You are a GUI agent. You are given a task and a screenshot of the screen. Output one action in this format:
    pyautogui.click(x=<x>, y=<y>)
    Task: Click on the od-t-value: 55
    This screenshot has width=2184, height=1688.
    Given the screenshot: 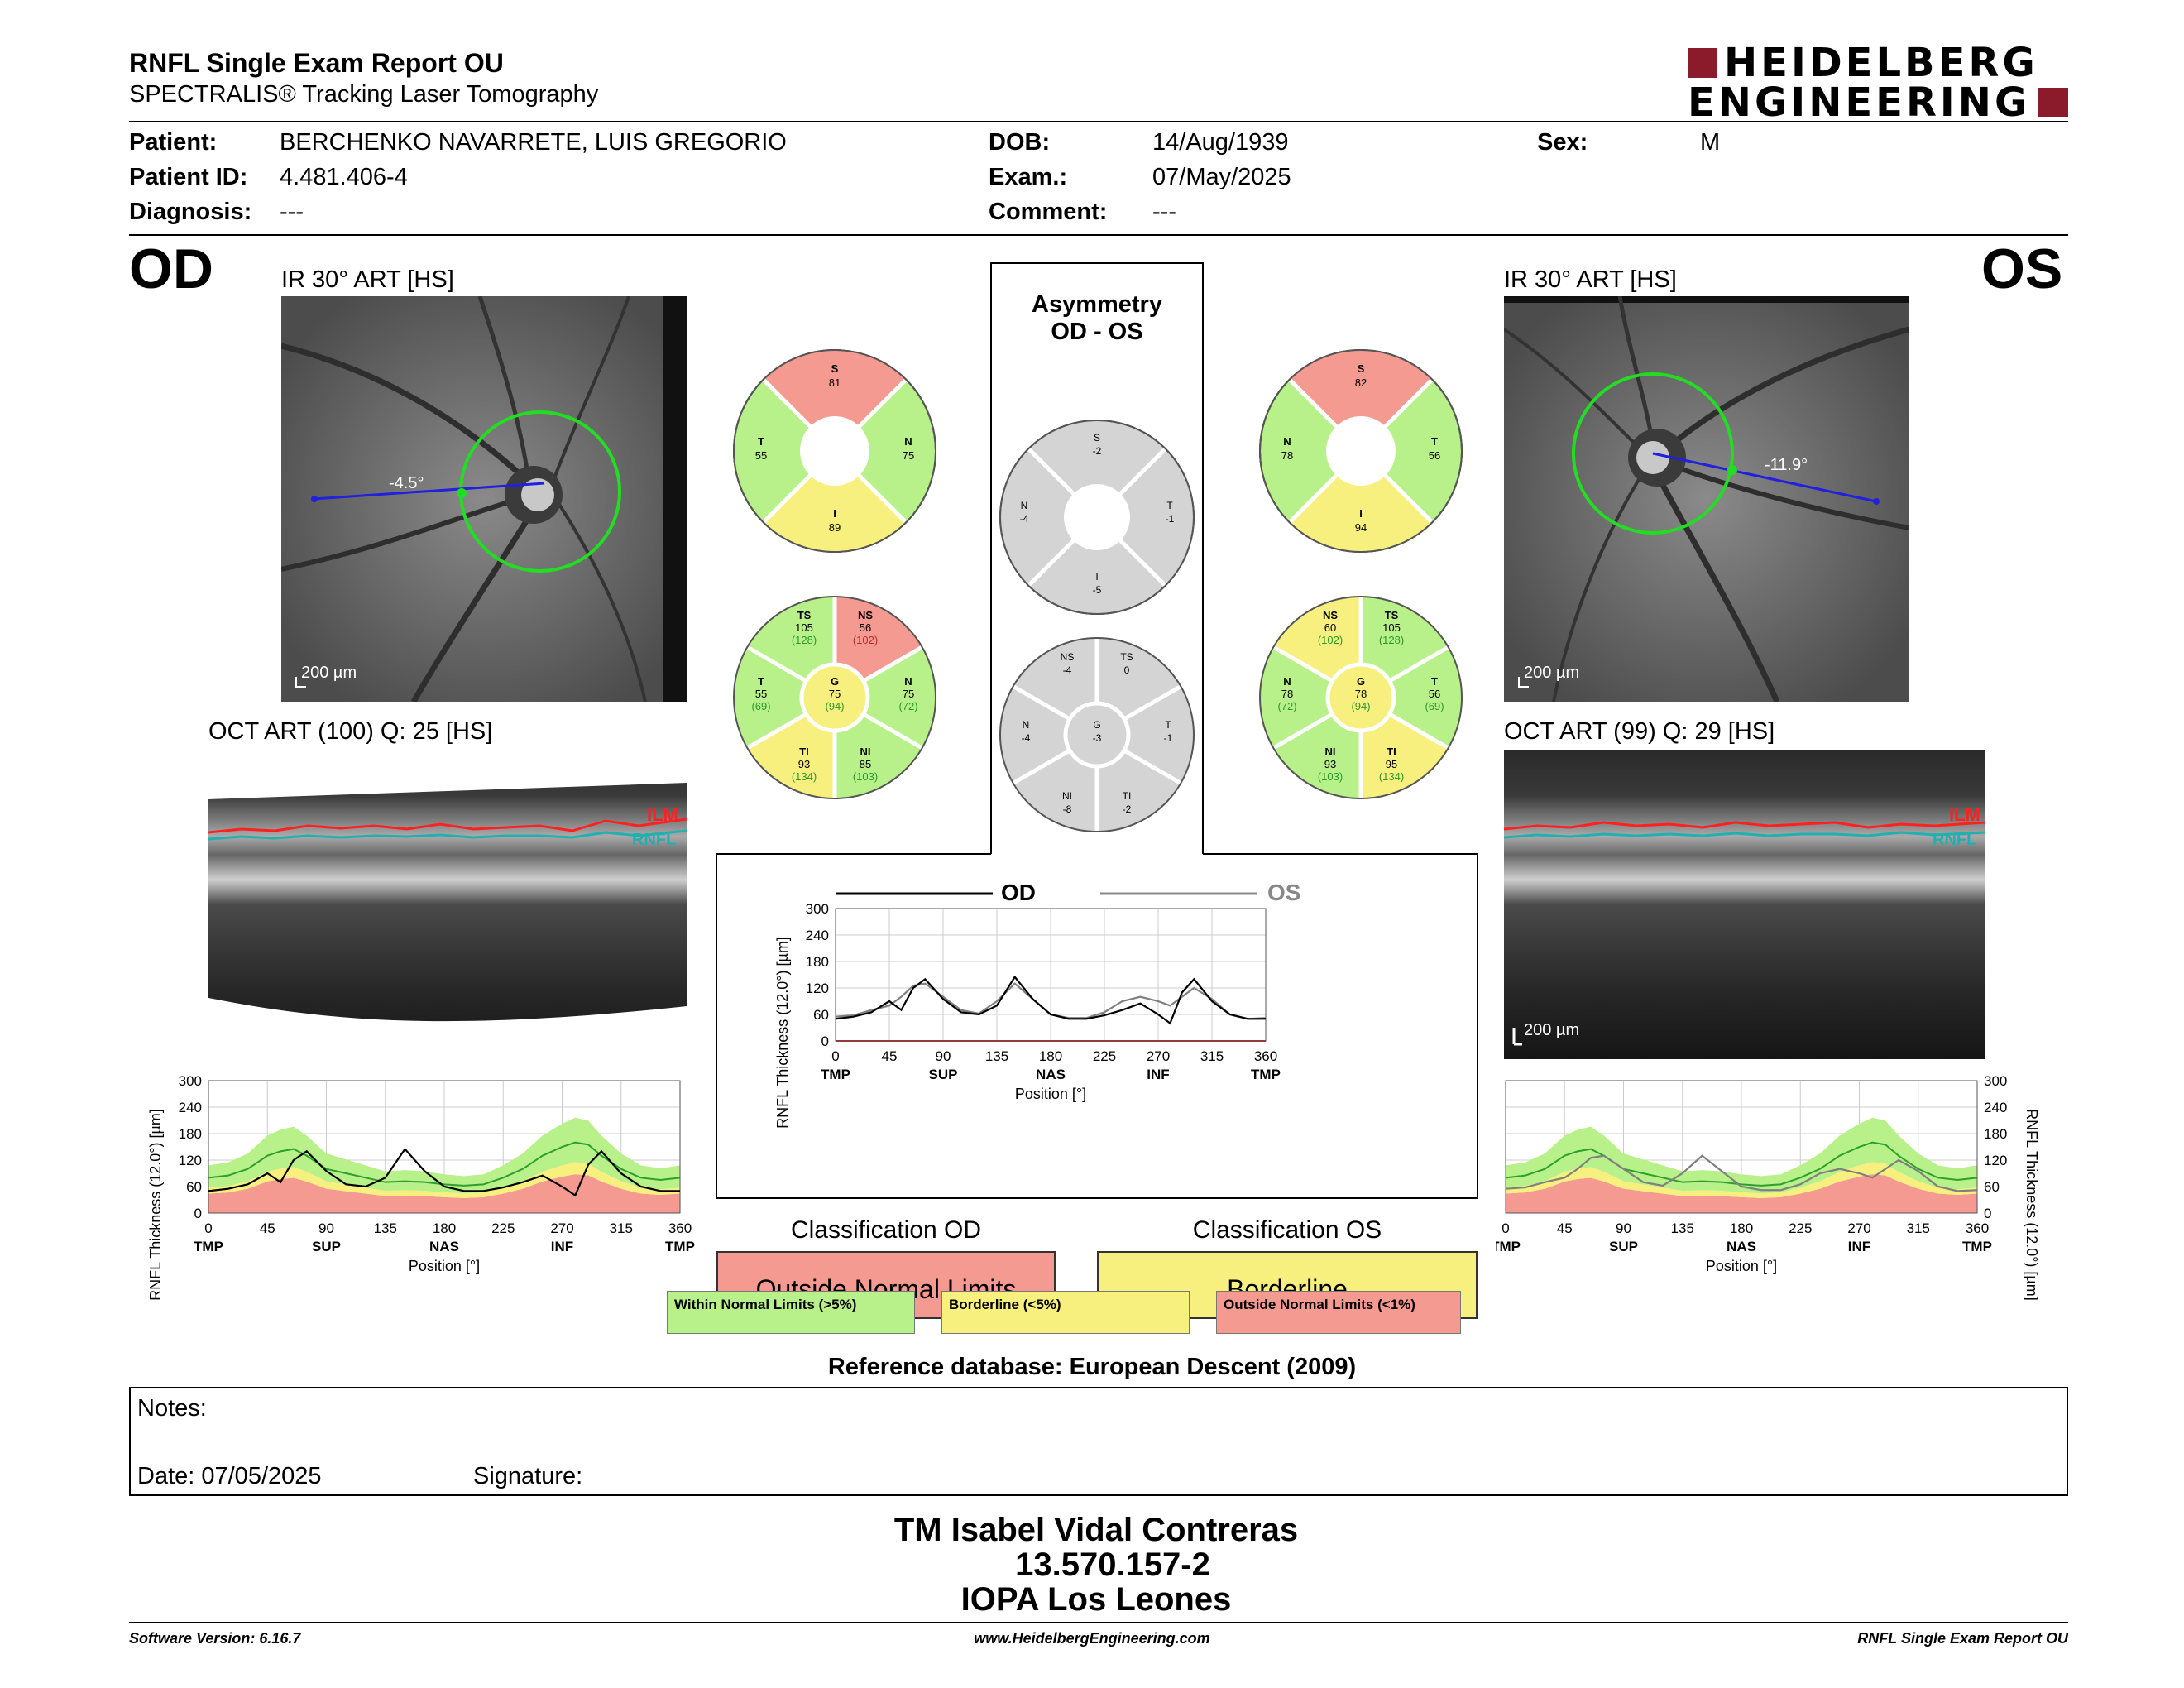 What is the action you would take?
    pyautogui.click(x=761, y=455)
    